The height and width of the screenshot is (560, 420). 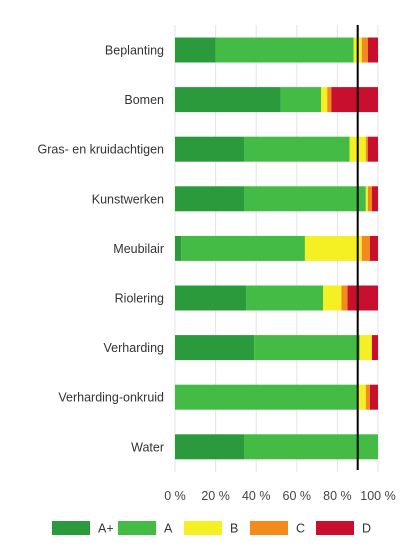 I want to click on legend: A+ A B C D, so click(x=211, y=528).